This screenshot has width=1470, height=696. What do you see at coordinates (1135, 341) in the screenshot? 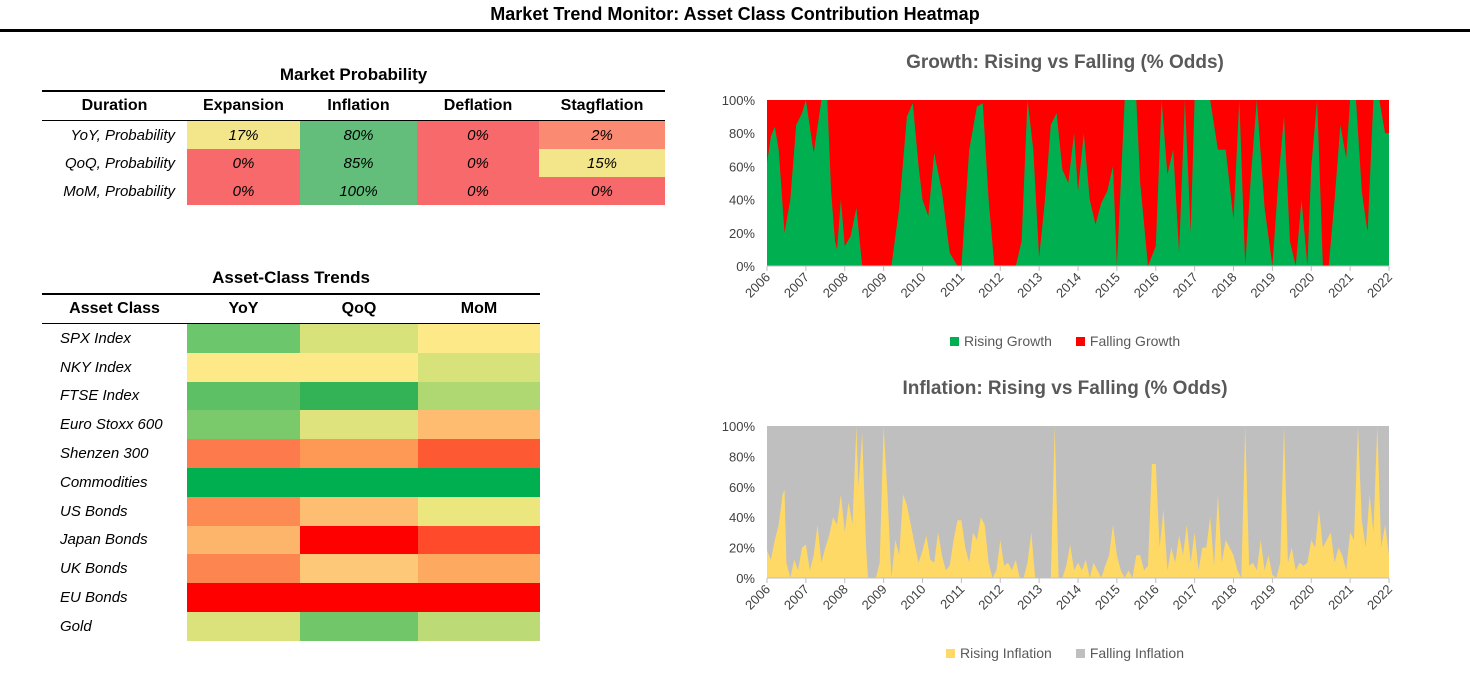
I see `legend-label: Falling Growth` at bounding box center [1135, 341].